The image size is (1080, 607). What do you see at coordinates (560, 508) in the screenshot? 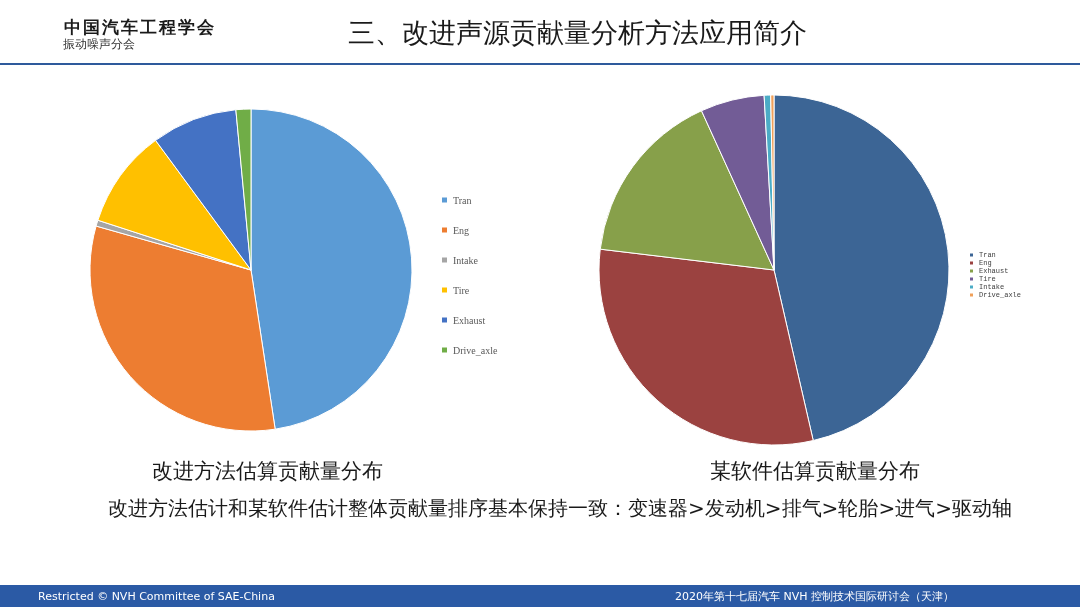
I see `text: 改进方法估计和某软件估计整体贡献量排序基本保持一致：变速器>发动机>排气>轮胎>进气>驱动轴` at bounding box center [560, 508].